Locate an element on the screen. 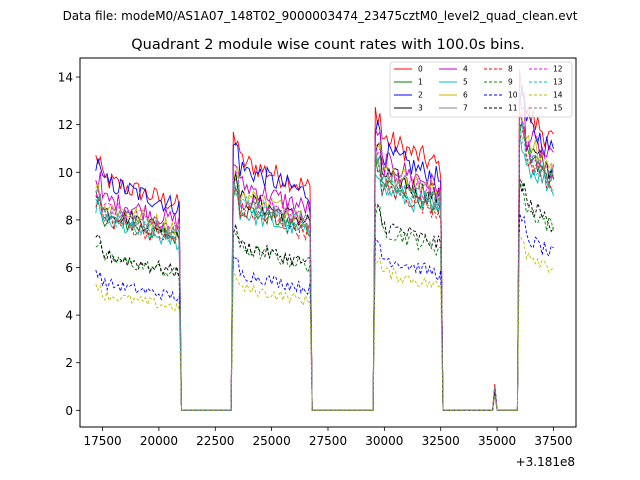 The height and width of the screenshot is (480, 640). legend-label-0: 0 is located at coordinates (420, 69).